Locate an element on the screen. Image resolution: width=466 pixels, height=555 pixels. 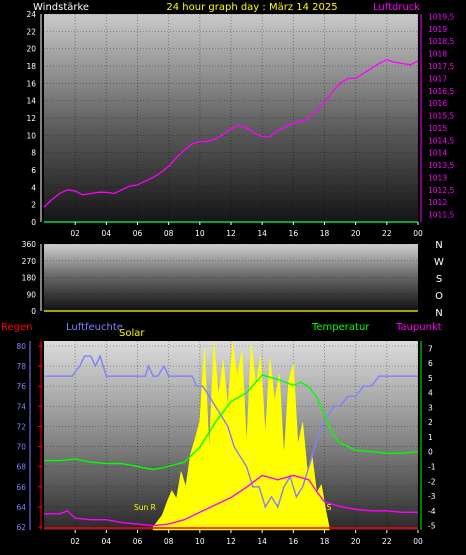
wind-speed-tick-label: 18 is located at coordinates (31, 66).